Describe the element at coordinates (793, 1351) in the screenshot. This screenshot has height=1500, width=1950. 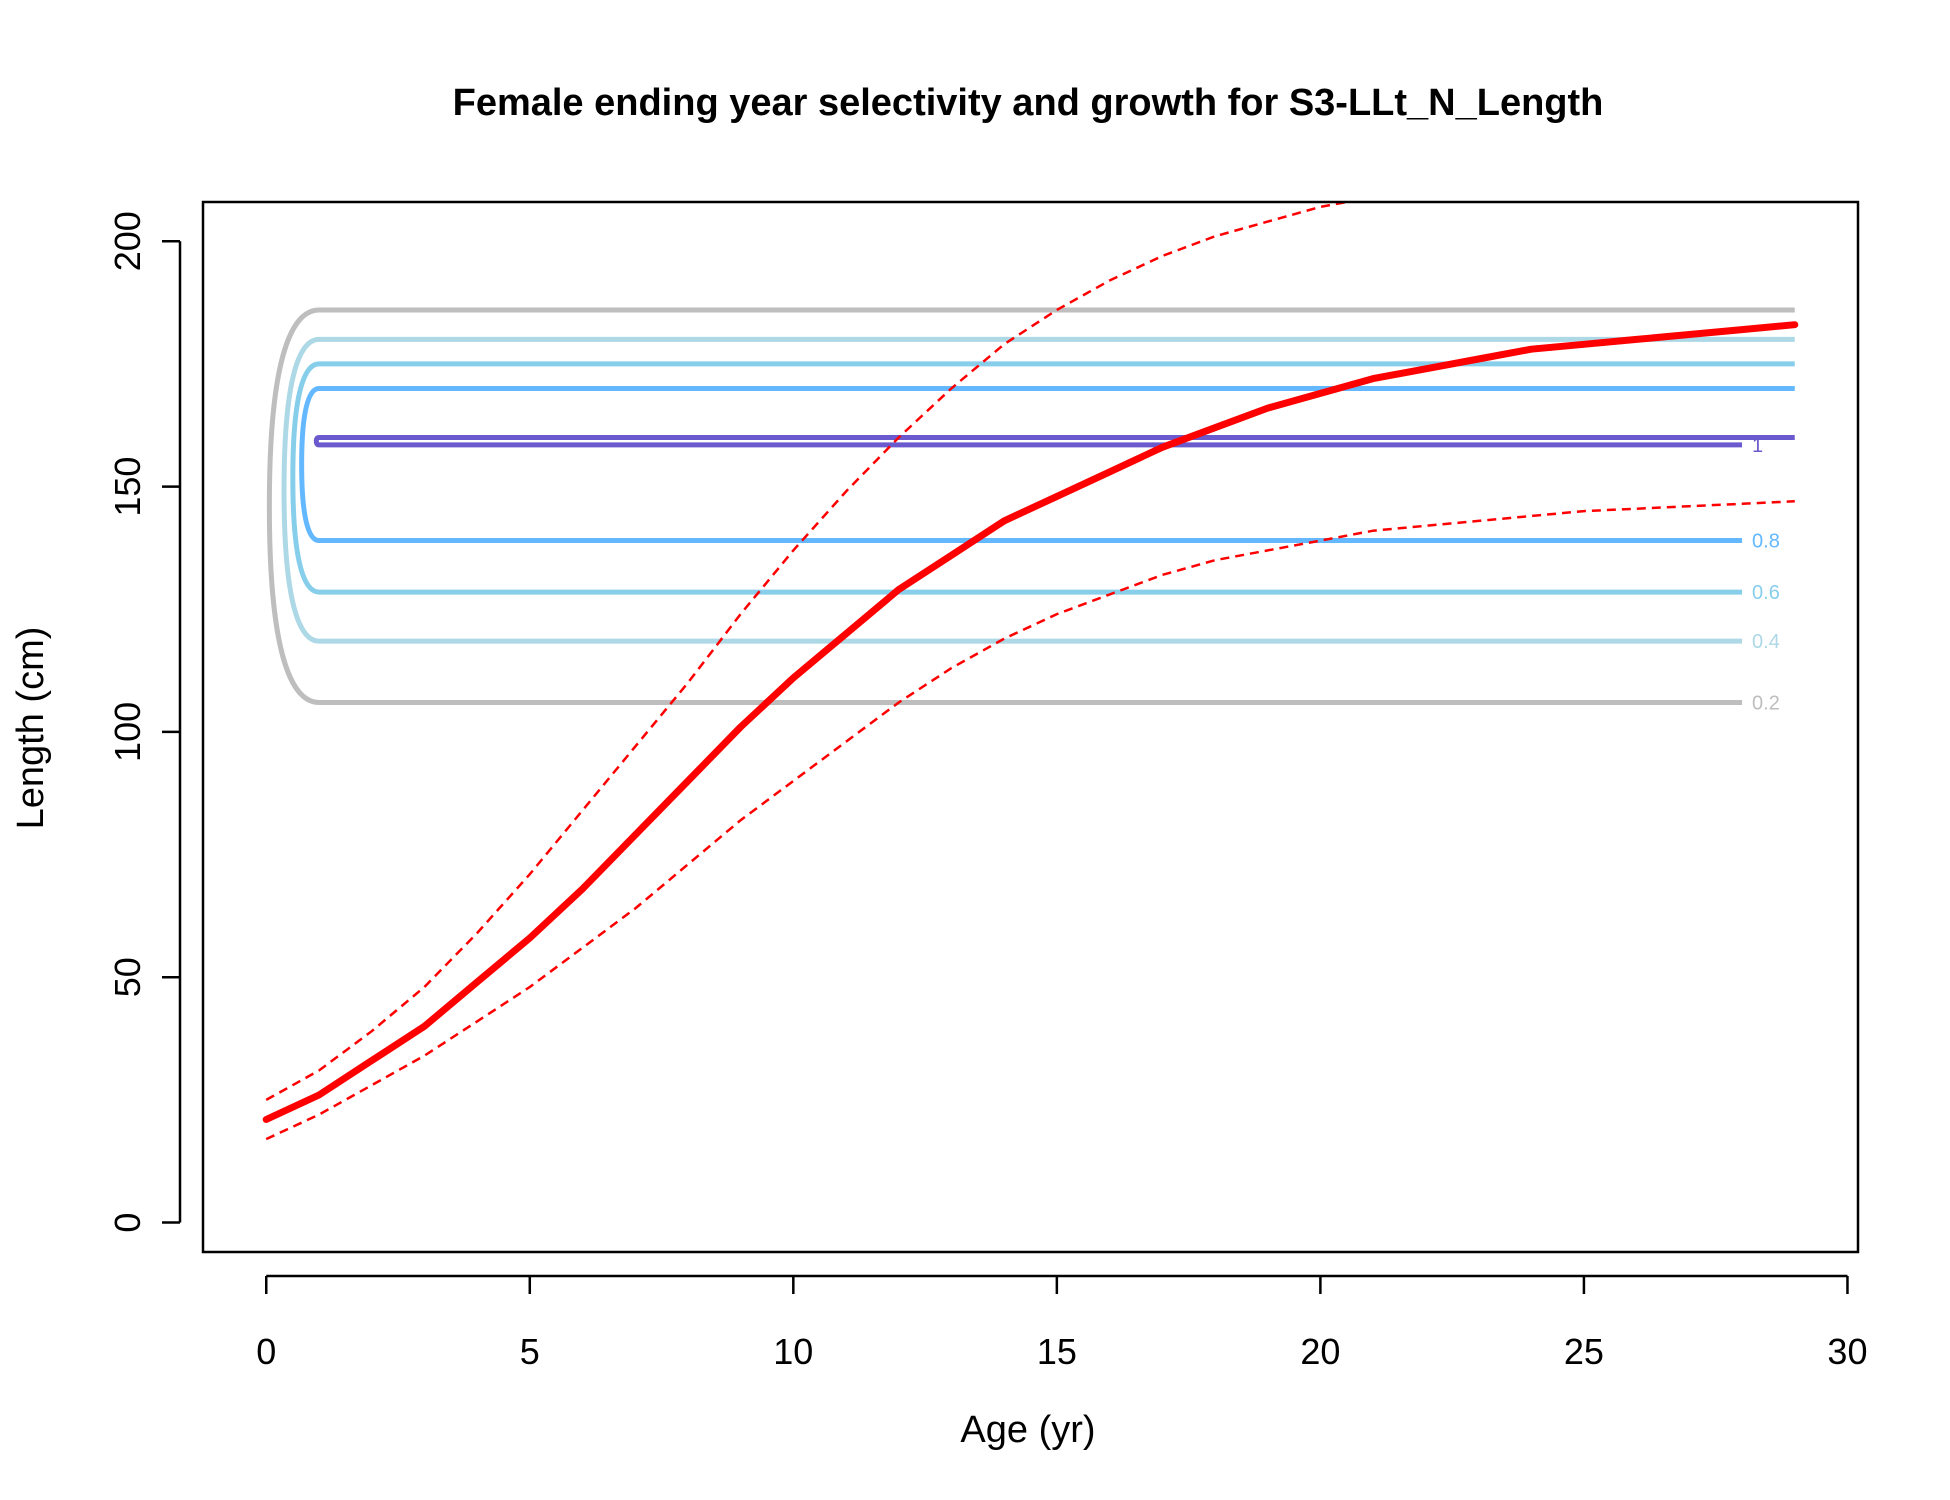
I see `x-tick-label: 10` at that location.